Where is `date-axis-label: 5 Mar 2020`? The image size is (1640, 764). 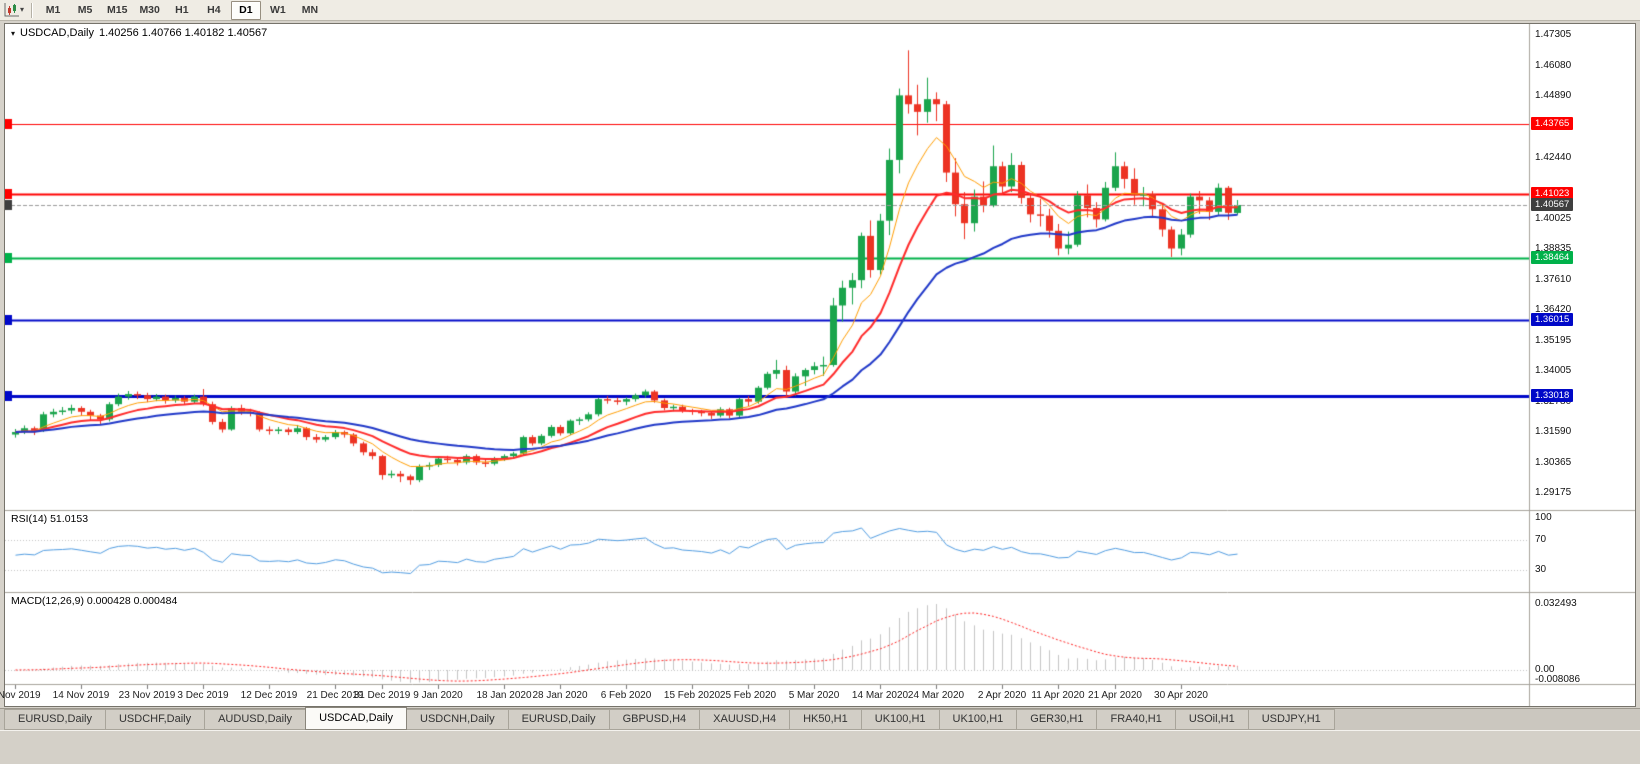
date-axis-label: 5 Mar 2020 is located at coordinates (814, 695).